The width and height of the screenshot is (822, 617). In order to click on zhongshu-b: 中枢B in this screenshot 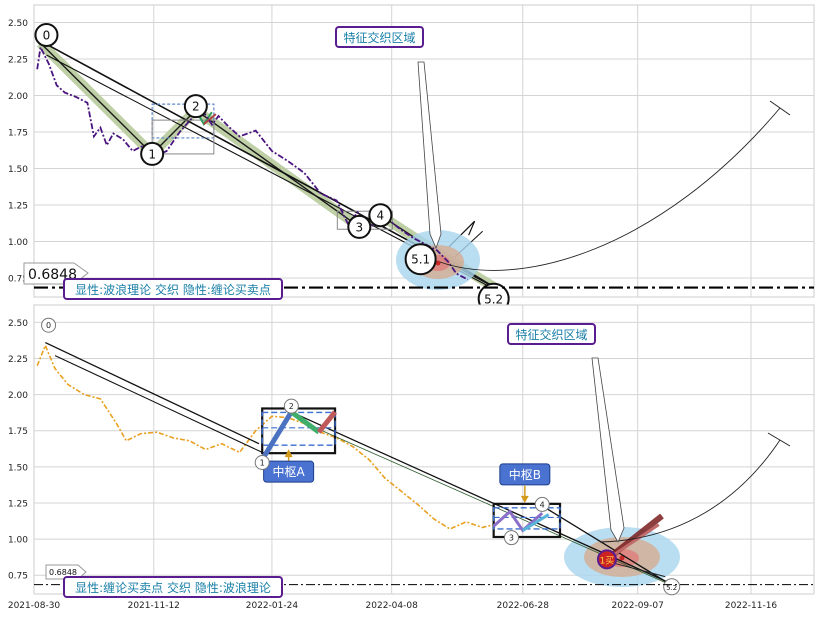, I will do `click(527, 501)`.